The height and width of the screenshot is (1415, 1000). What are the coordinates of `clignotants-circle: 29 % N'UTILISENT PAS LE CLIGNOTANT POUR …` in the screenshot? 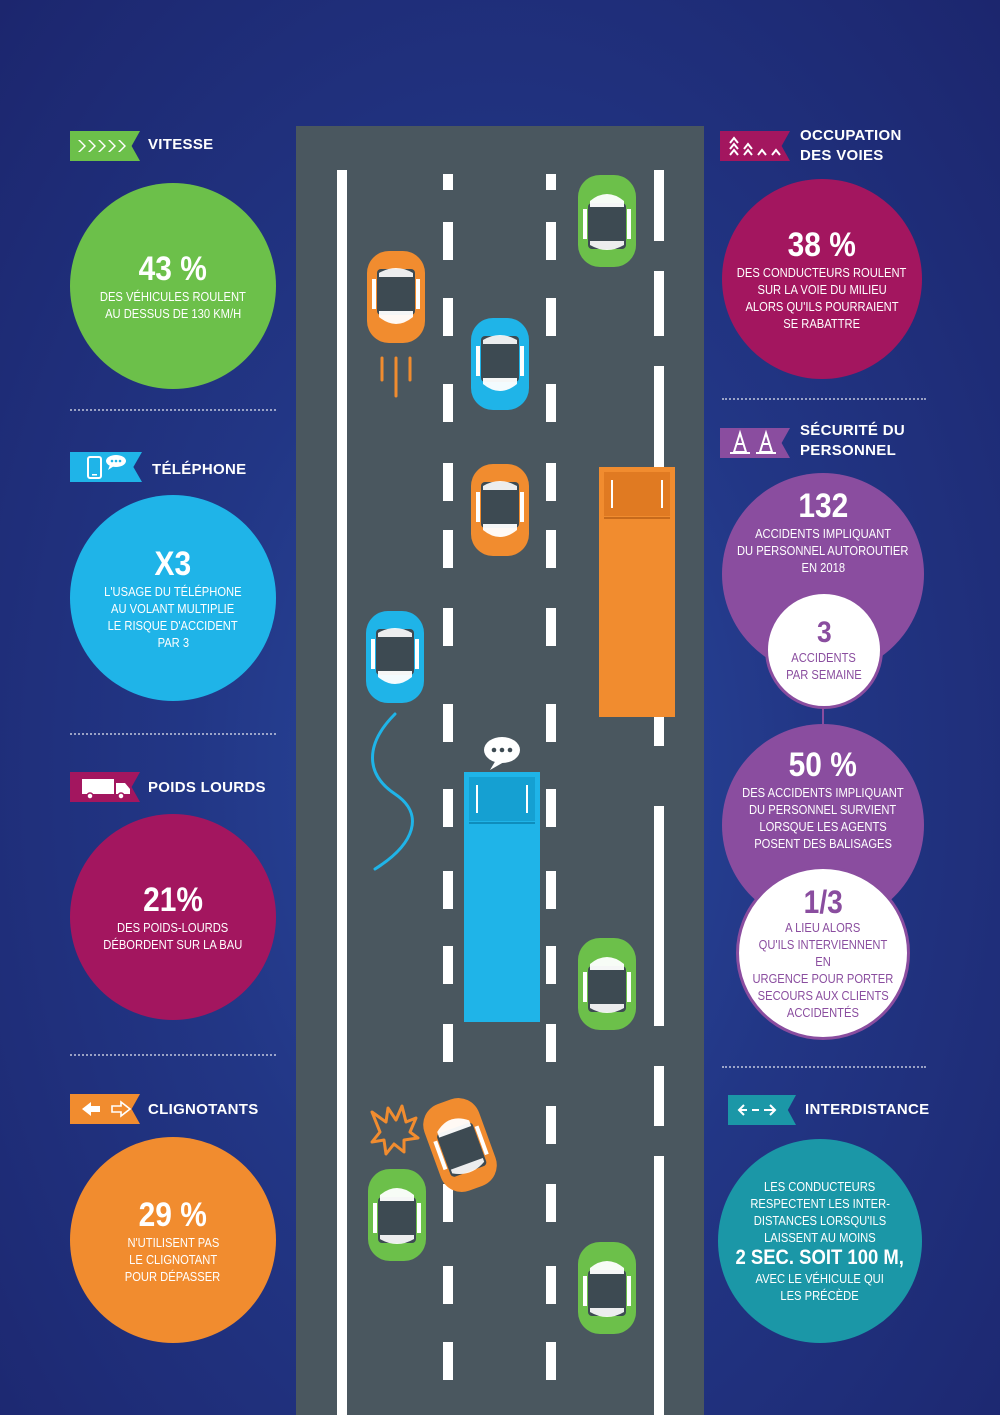 It's located at (173, 1240).